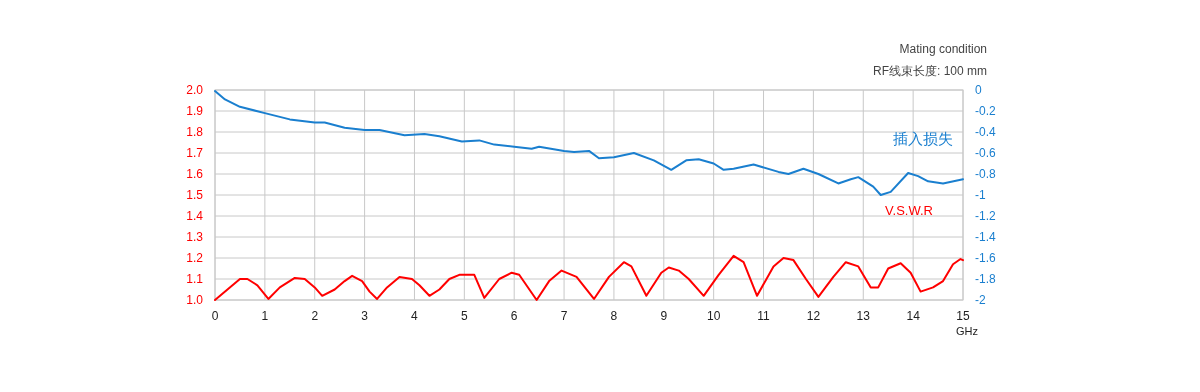 This screenshot has height=392, width=1200. What do you see at coordinates (909, 211) in the screenshot?
I see `text: V.S.W.R` at bounding box center [909, 211].